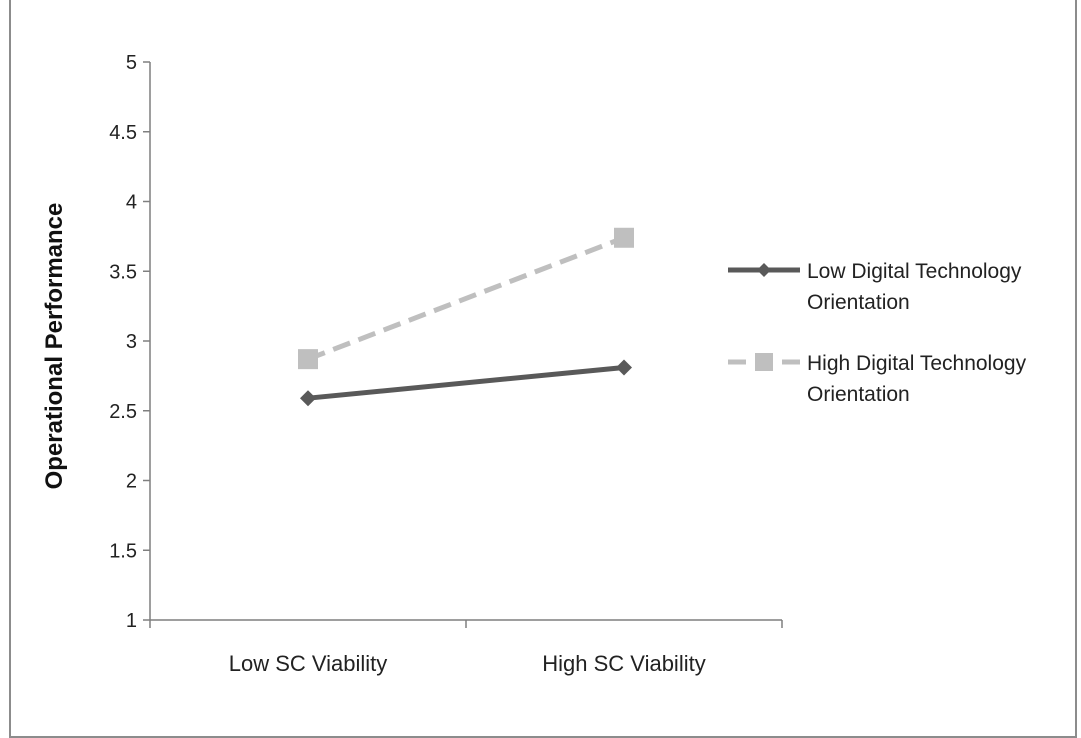 This screenshot has width=1081, height=738. I want to click on y-tick-label: 3, so click(131, 342).